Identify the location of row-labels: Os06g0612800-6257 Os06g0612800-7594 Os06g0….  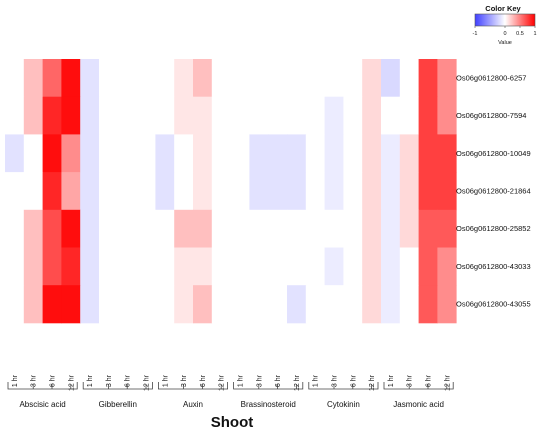
(493, 190).